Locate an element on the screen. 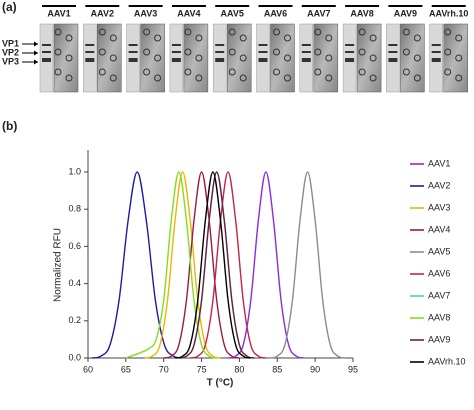 Image resolution: width=474 pixels, height=410 pixels. arrow-head is located at coordinates (36, 53).